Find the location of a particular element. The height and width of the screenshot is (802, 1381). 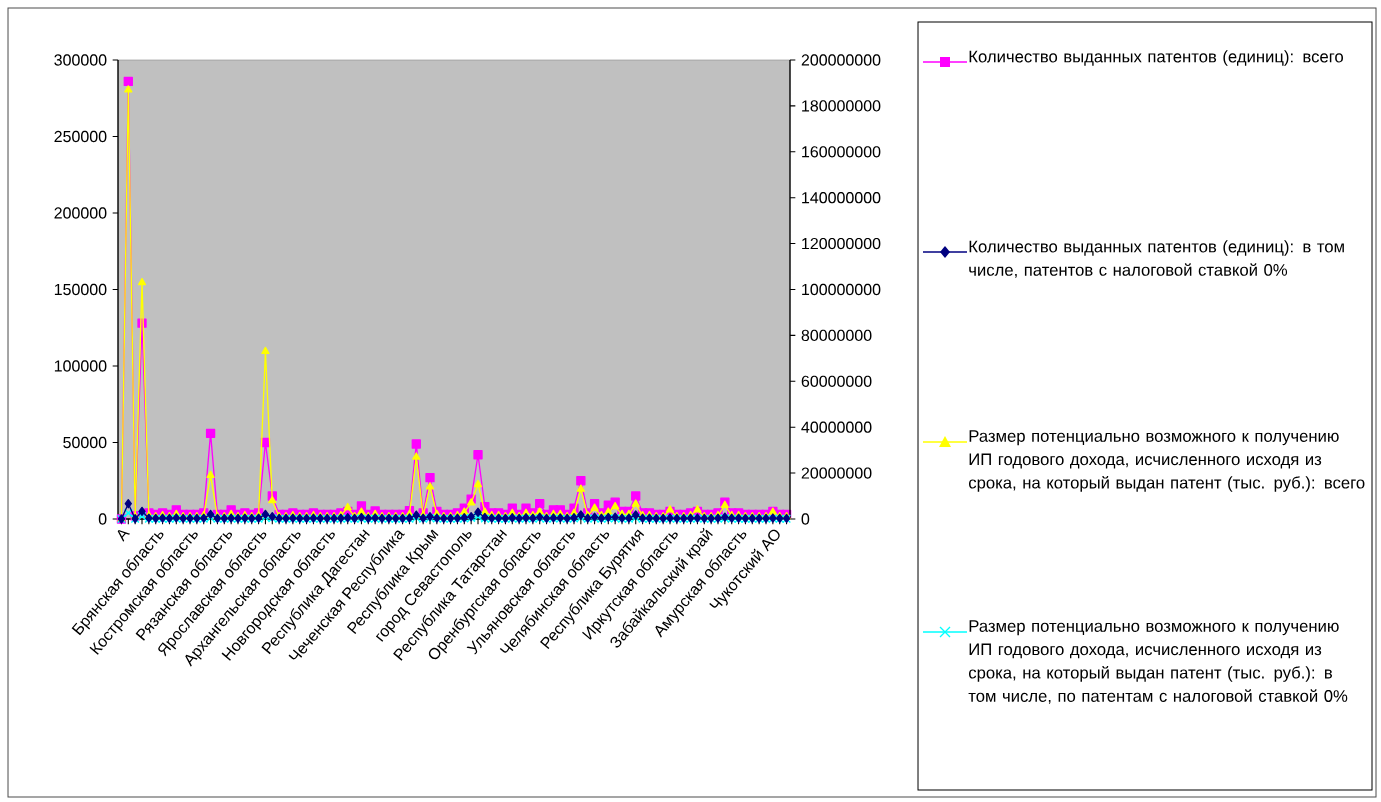

y-tick-label: 300000 is located at coordinates (80, 60).